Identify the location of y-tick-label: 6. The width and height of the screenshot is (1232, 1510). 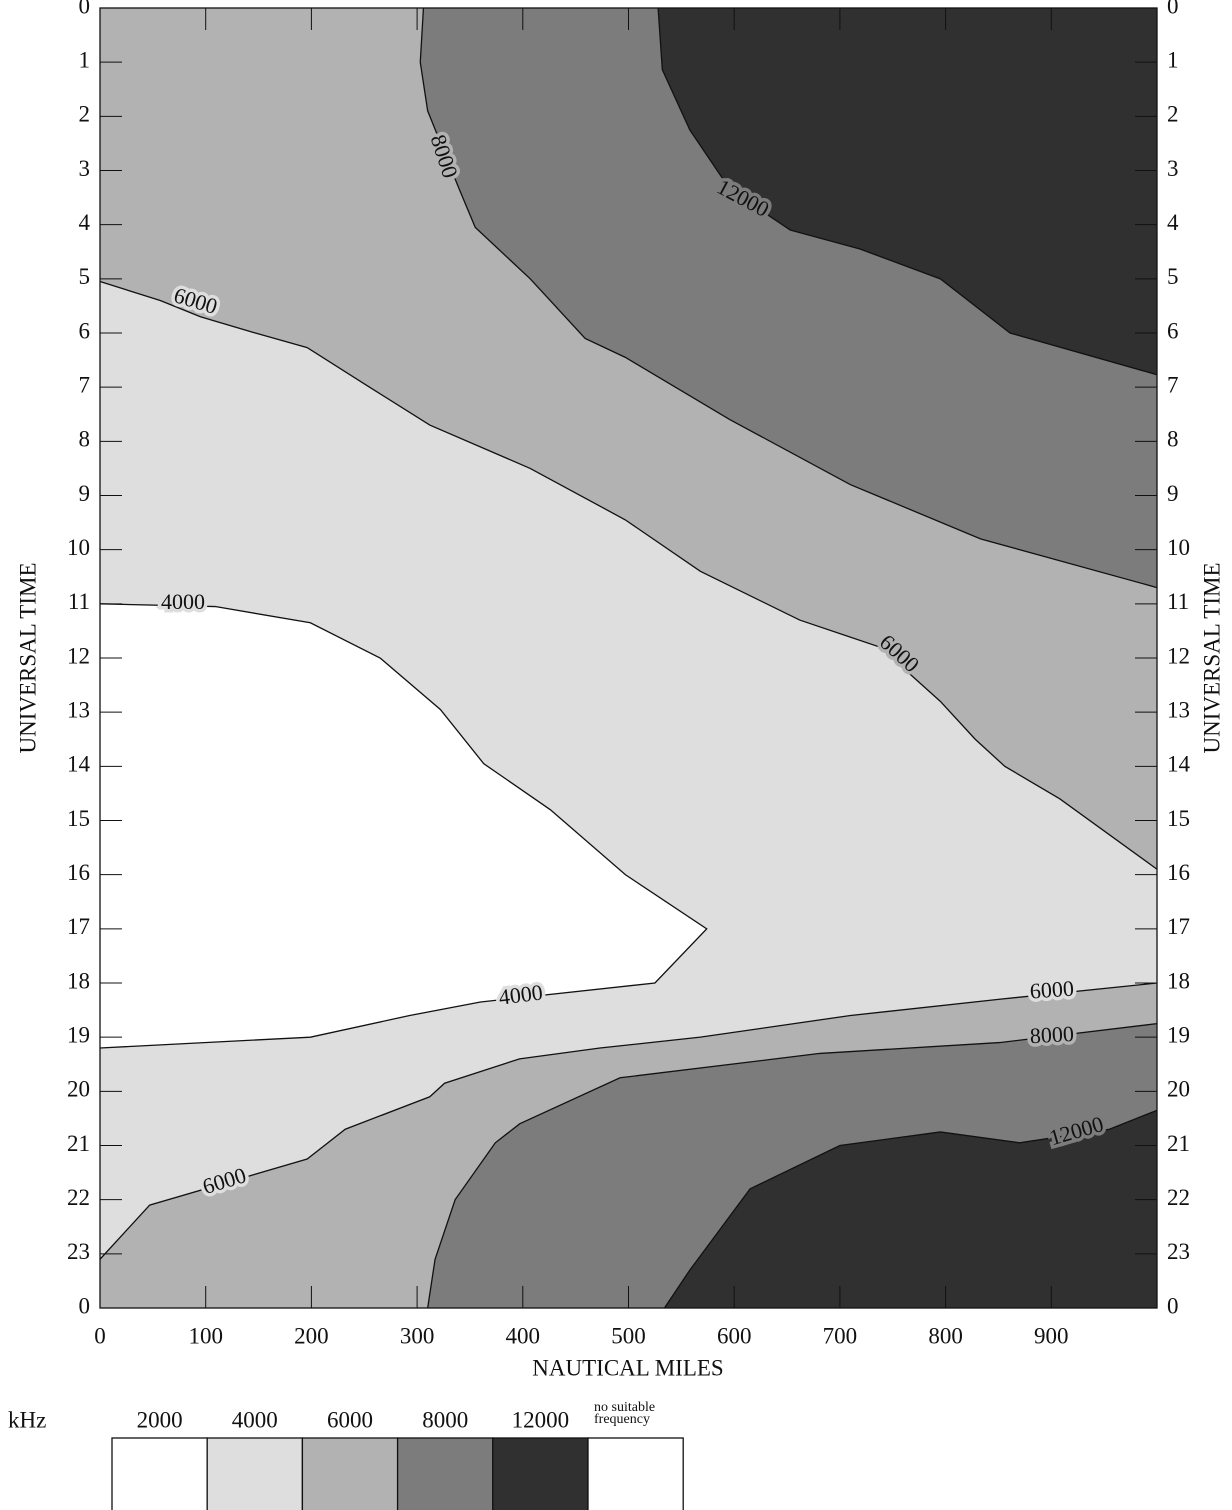
(85, 330).